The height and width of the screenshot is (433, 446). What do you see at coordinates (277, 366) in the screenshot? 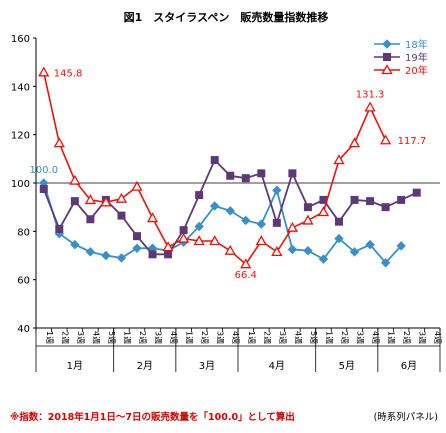
I see `month-label: 4月` at bounding box center [277, 366].